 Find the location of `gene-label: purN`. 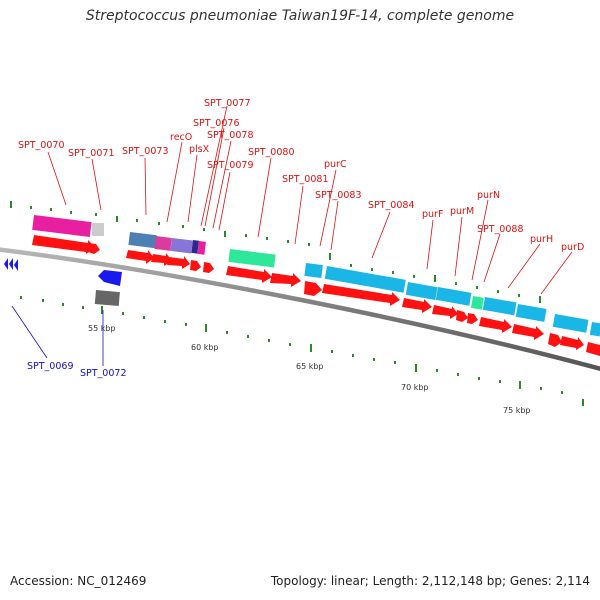

gene-label: purN is located at coordinates (488, 195).